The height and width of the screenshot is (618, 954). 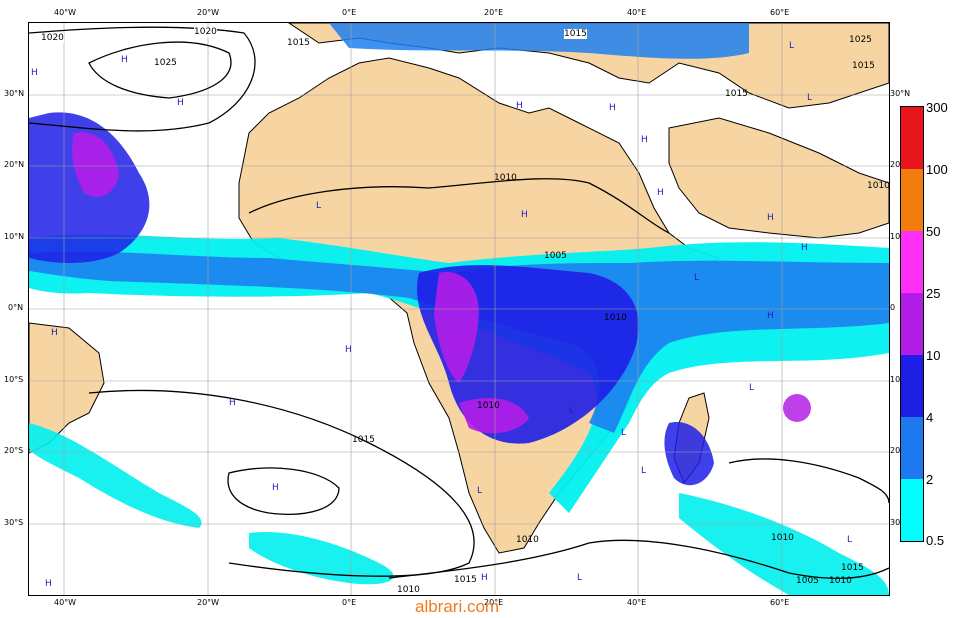 I want to click on isobar-southern-ocean, so click(x=638, y=559).